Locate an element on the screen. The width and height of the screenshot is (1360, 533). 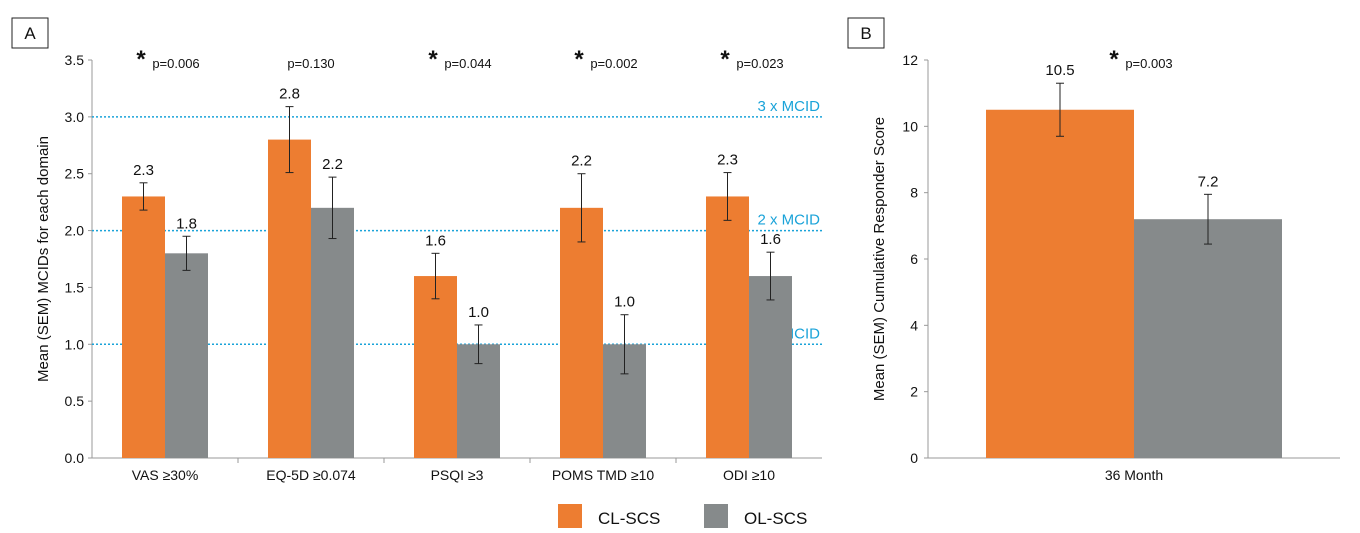
legend-label-ol-scs: OL-SCS is located at coordinates (775, 518).